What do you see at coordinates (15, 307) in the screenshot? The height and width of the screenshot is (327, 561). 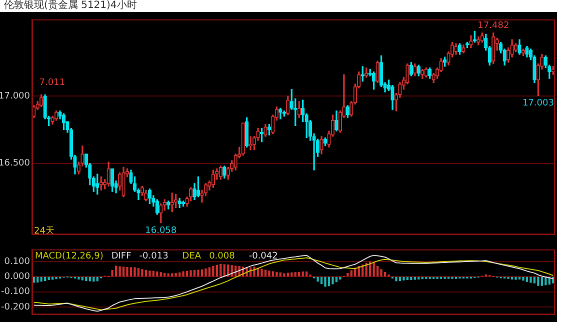 I see `y-tick-label: -0.200` at bounding box center [15, 307].